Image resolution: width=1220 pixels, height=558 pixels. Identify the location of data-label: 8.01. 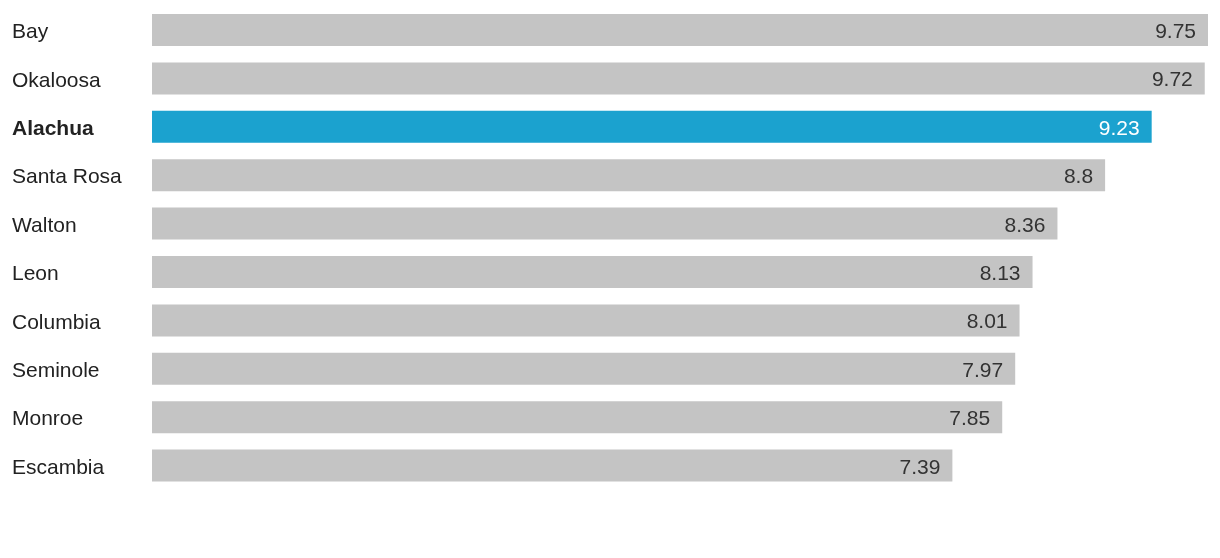
(987, 321).